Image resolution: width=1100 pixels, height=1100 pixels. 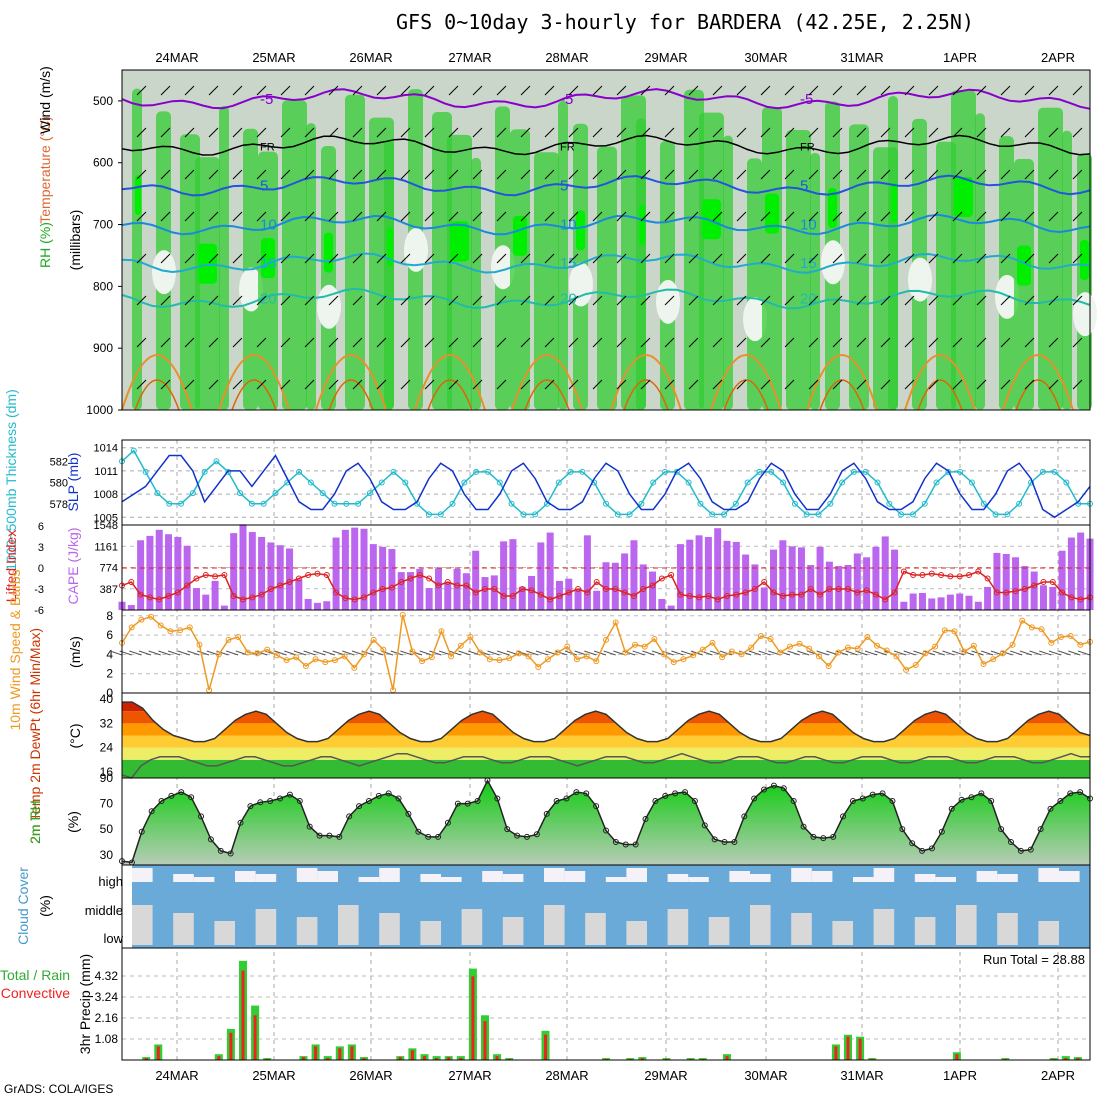 What do you see at coordinates (503, 267) in the screenshot?
I see `rh-dry-pocket` at bounding box center [503, 267].